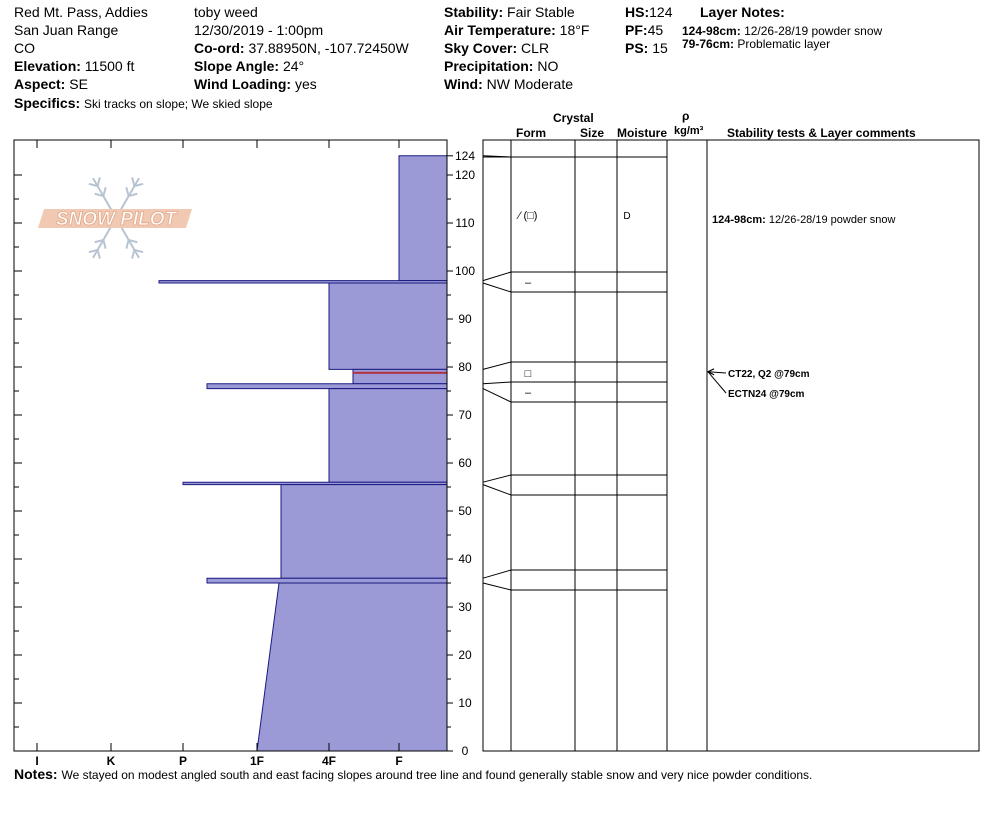 Image resolution: width=994 pixels, height=840 pixels. Describe the element at coordinates (78, 84) in the screenshot. I see `aspect-value: SE` at that location.